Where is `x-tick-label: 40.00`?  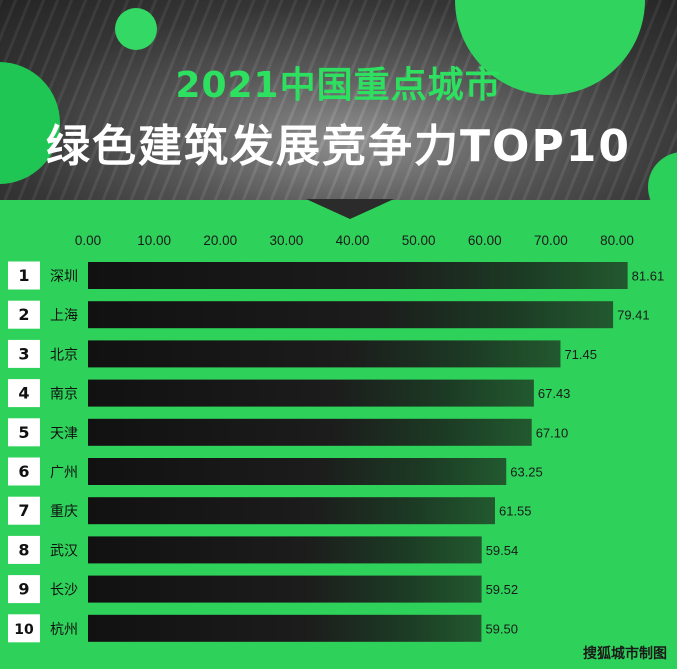 x-tick-label: 40.00 is located at coordinates (353, 240).